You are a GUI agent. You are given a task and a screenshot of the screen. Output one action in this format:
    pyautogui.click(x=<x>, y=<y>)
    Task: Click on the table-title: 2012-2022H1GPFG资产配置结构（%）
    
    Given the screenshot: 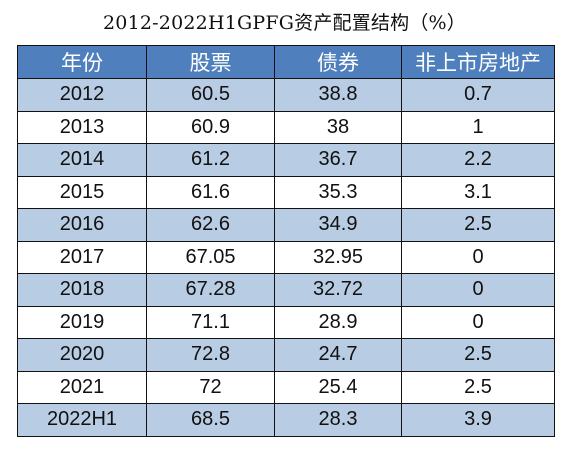 What is the action you would take?
    pyautogui.click(x=284, y=23)
    